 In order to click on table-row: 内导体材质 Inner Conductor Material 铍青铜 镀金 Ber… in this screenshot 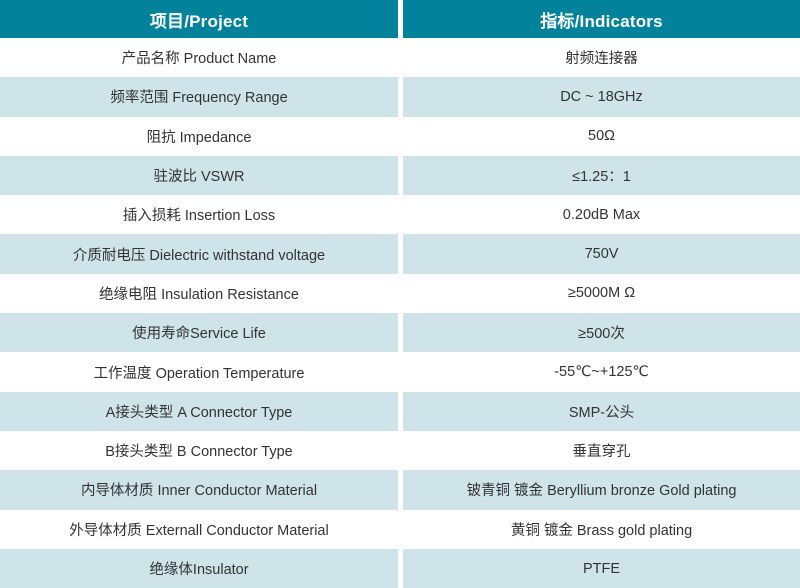, I will do `click(400, 490)`.